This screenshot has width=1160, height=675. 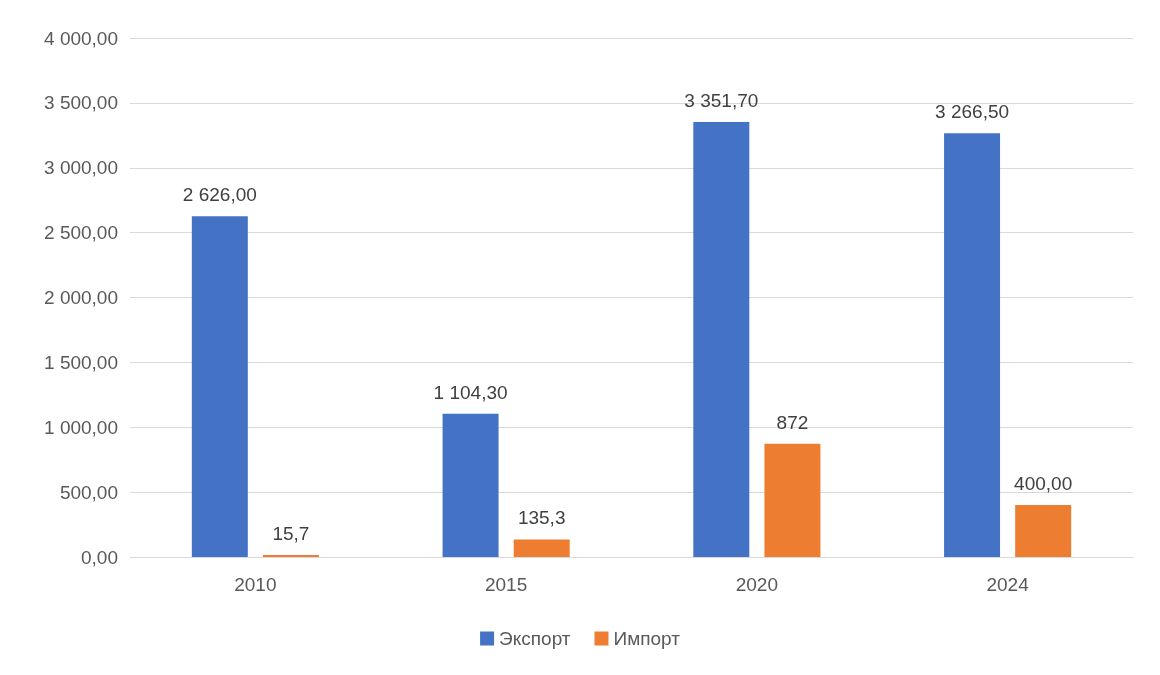 I want to click on y-tick-label: 3 000,00, so click(x=81, y=168).